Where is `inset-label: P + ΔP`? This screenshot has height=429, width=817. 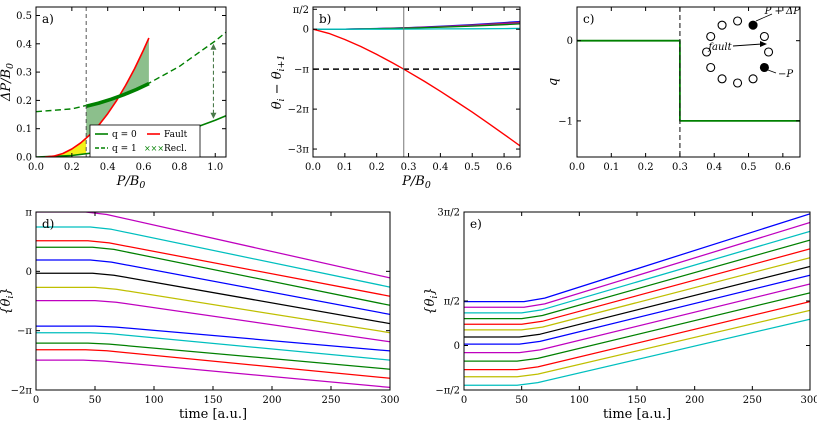 inset-label: P + ΔP is located at coordinates (782, 11).